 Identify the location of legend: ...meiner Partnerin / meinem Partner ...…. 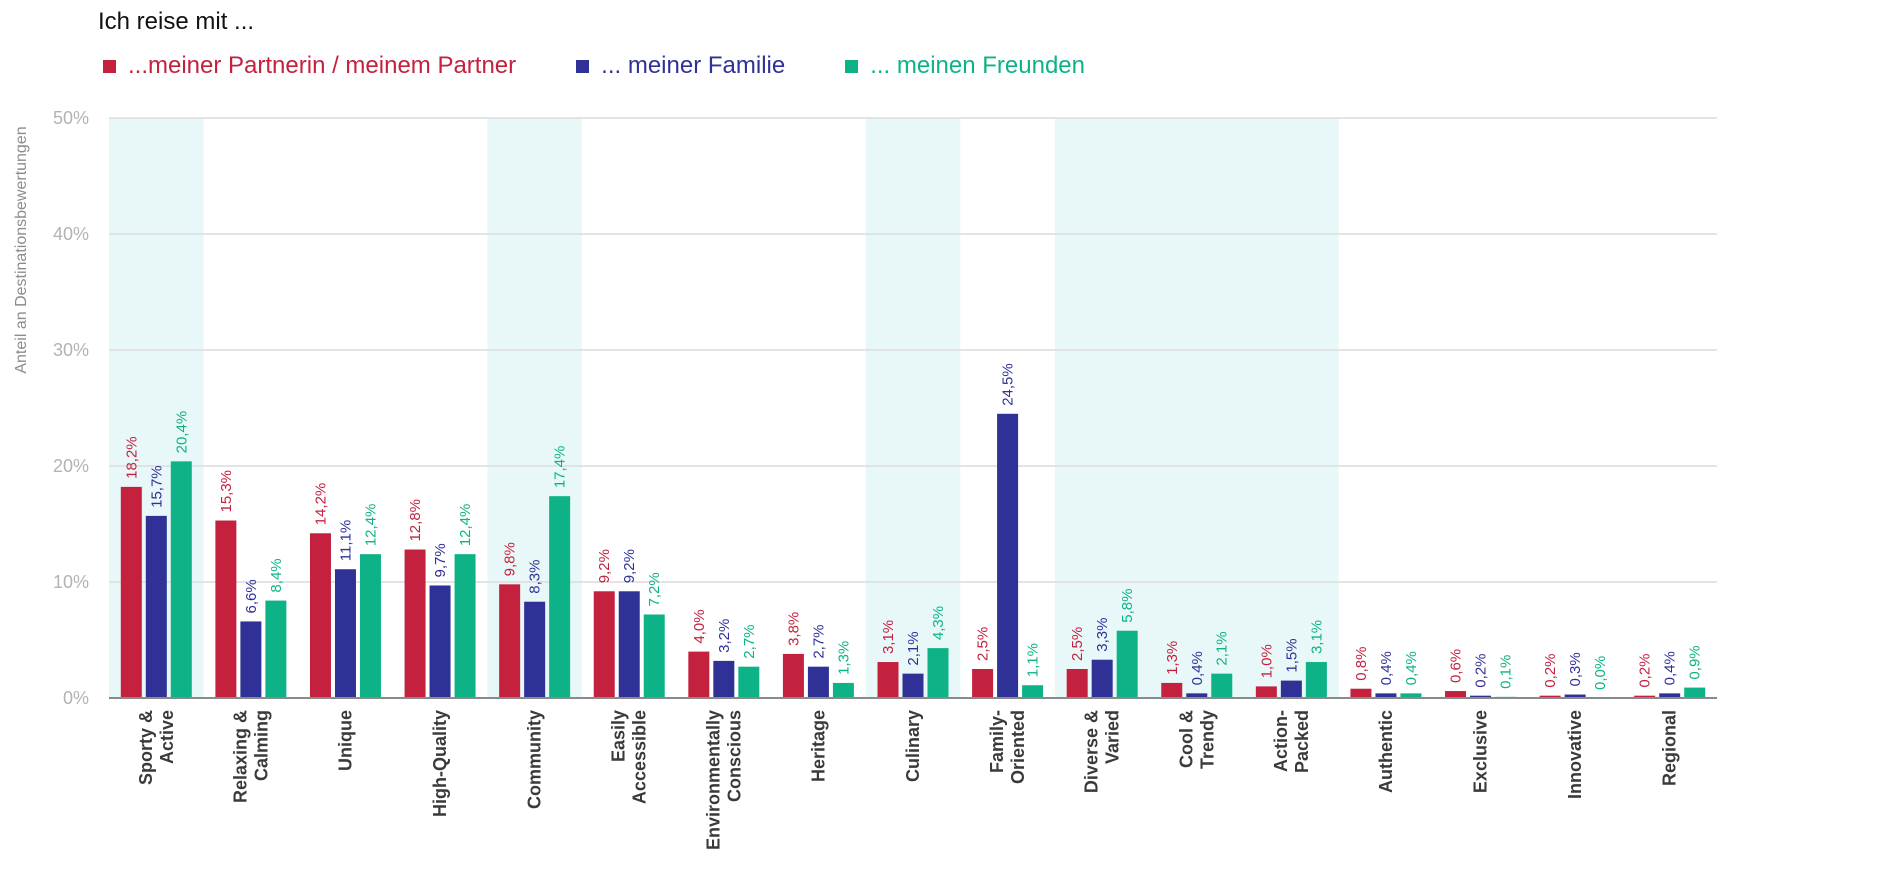
(624, 66).